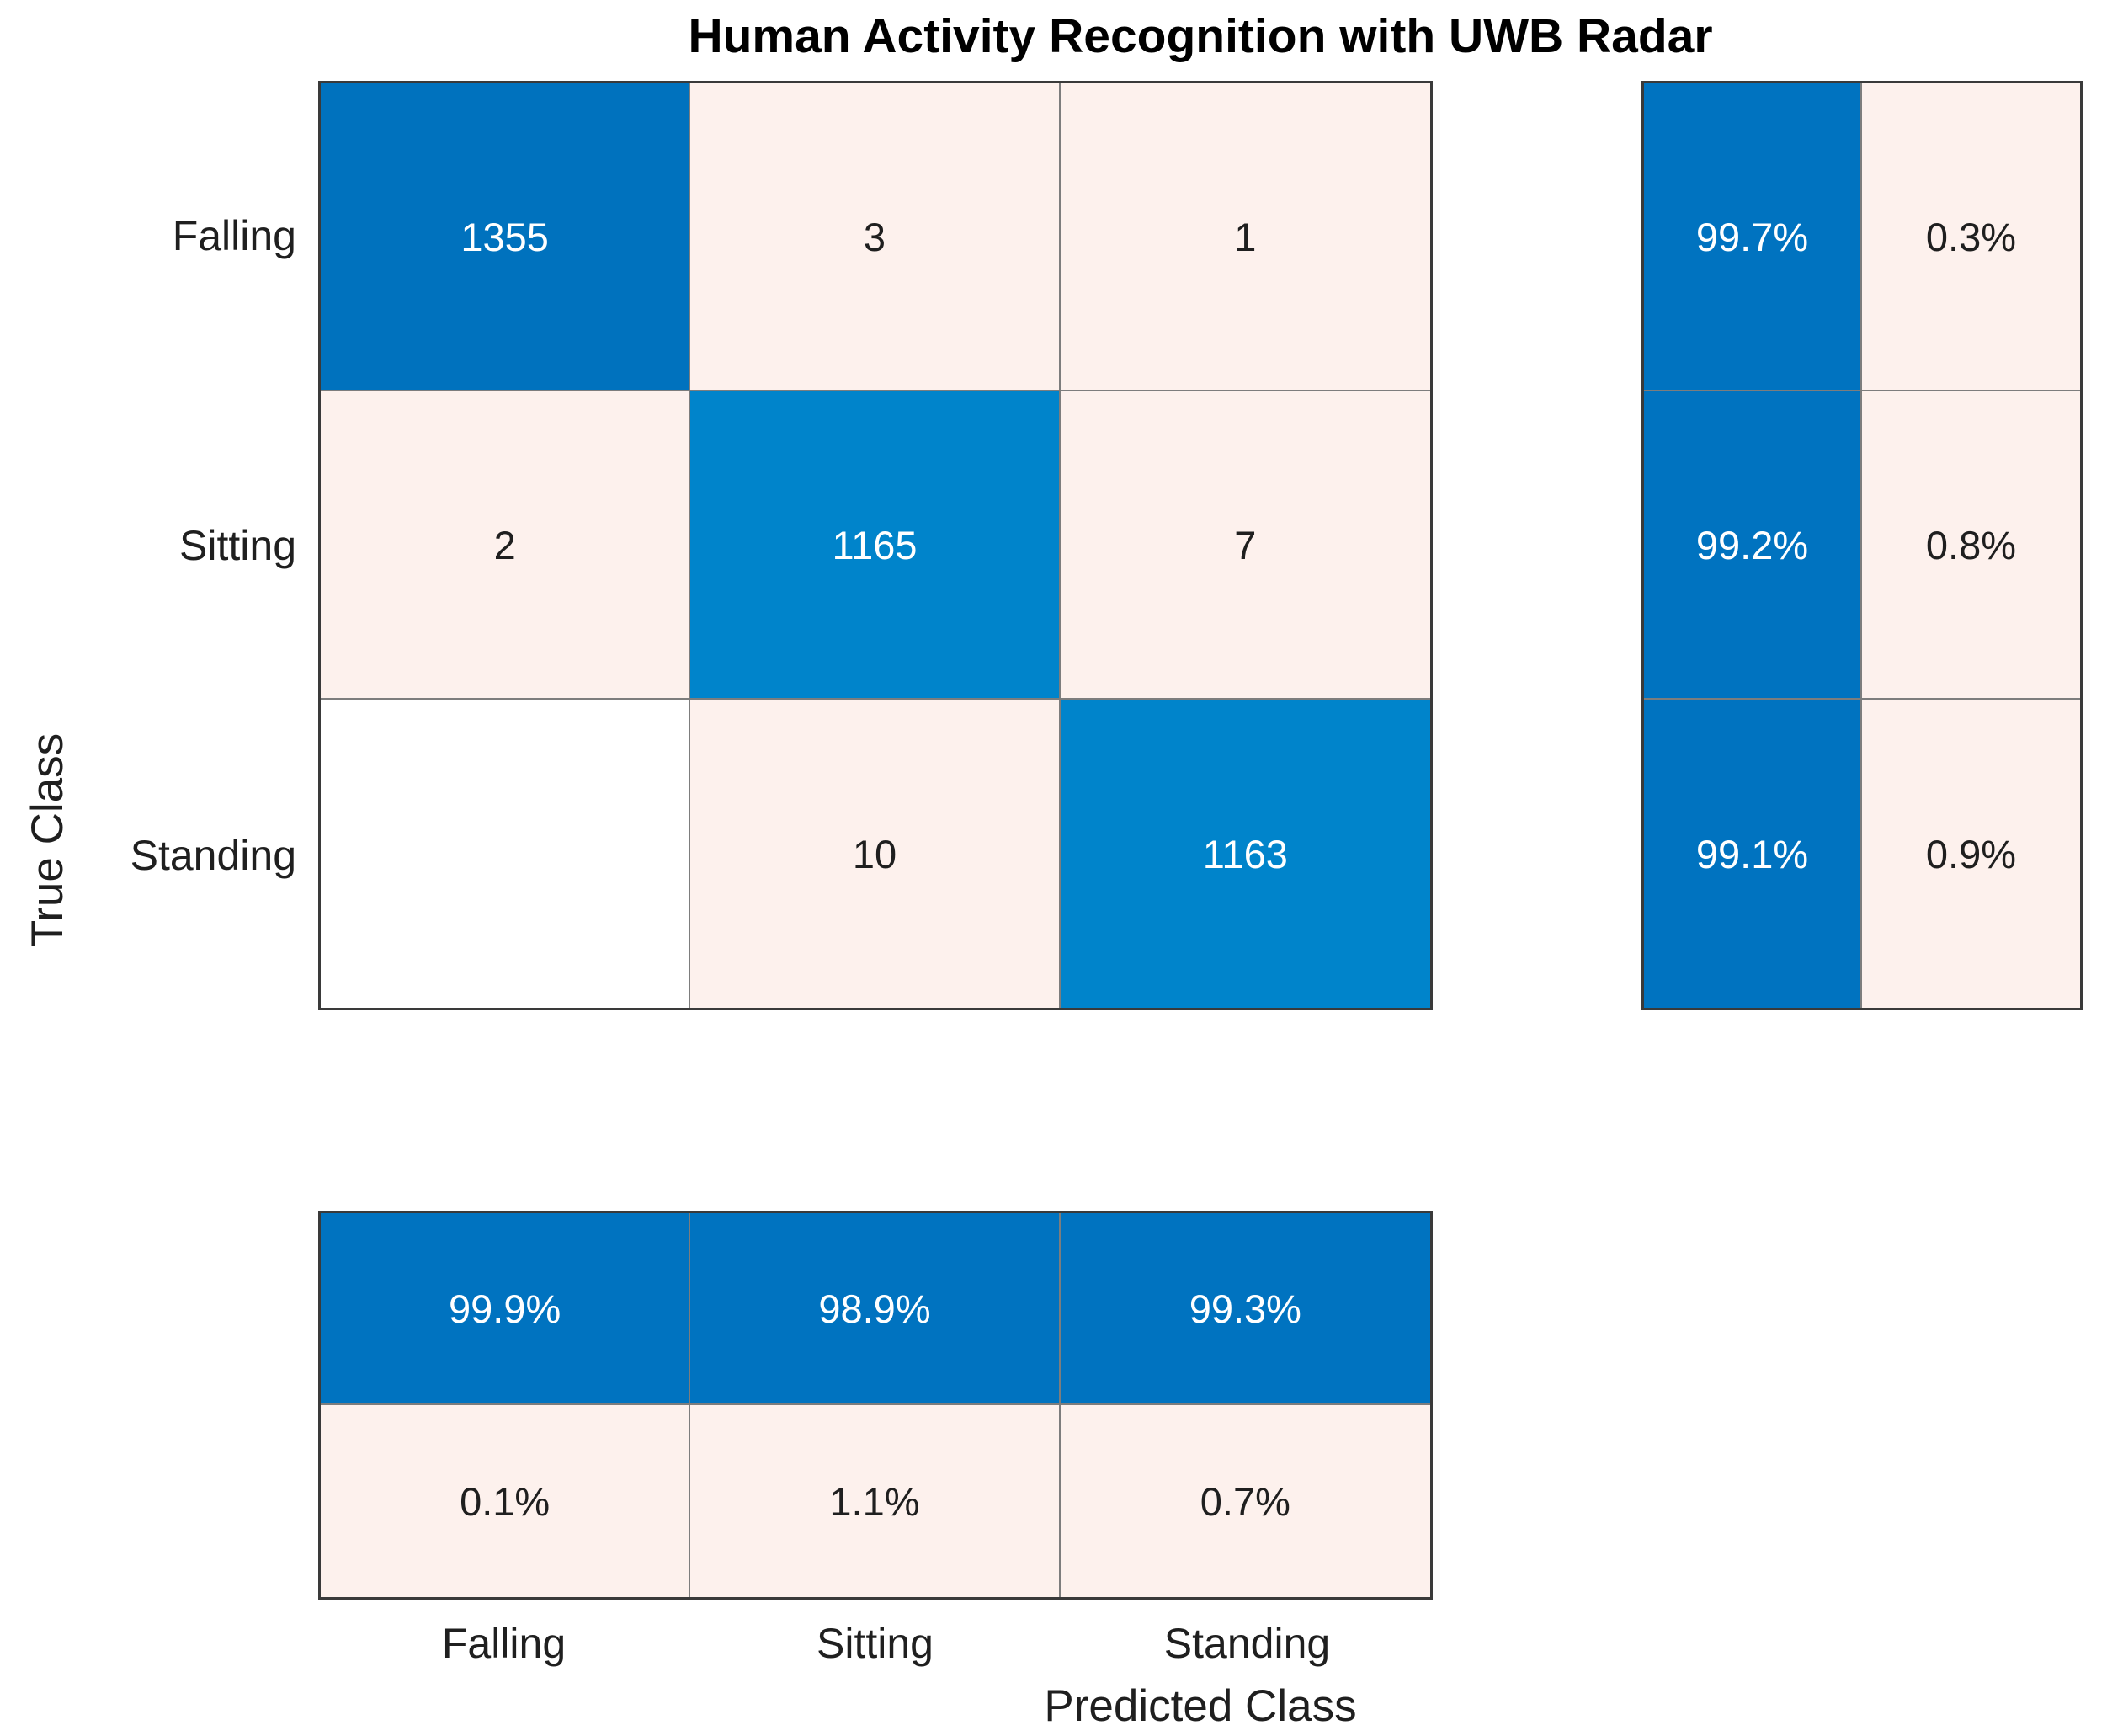  What do you see at coordinates (875, 1501) in the screenshot?
I see `col-summary-cell-r1c1: 1.1%` at bounding box center [875, 1501].